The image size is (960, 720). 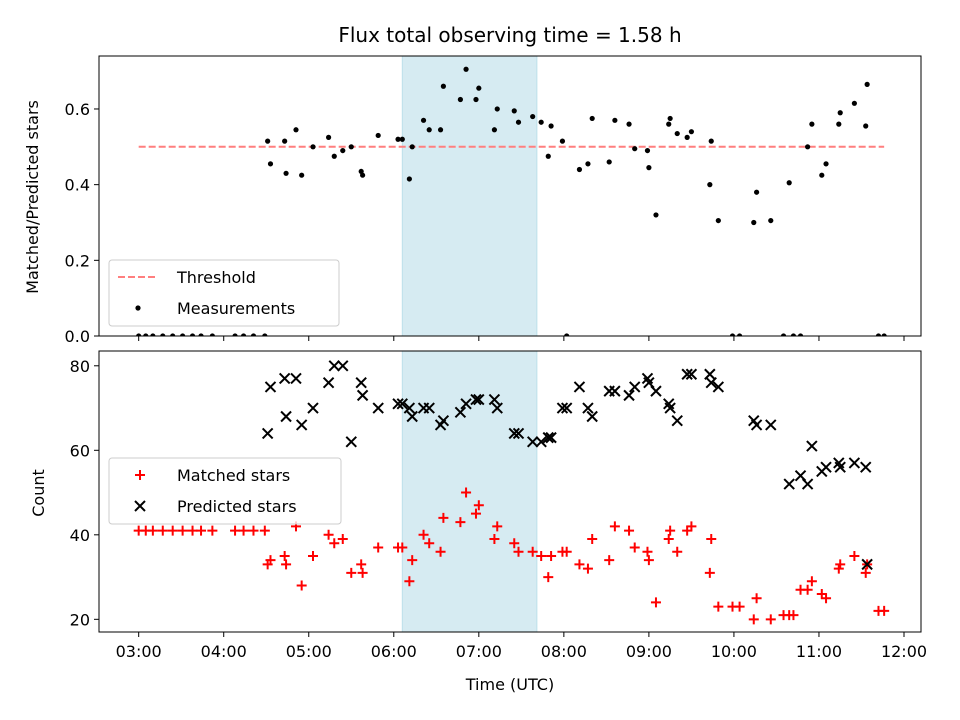 I want to click on x-tick-label: 04:00, so click(x=224, y=651).